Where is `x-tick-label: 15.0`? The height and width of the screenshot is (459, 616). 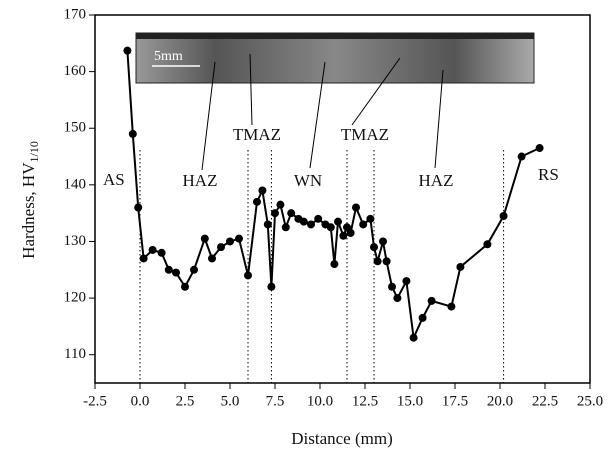
x-tick-label: 15.0 is located at coordinates (410, 401).